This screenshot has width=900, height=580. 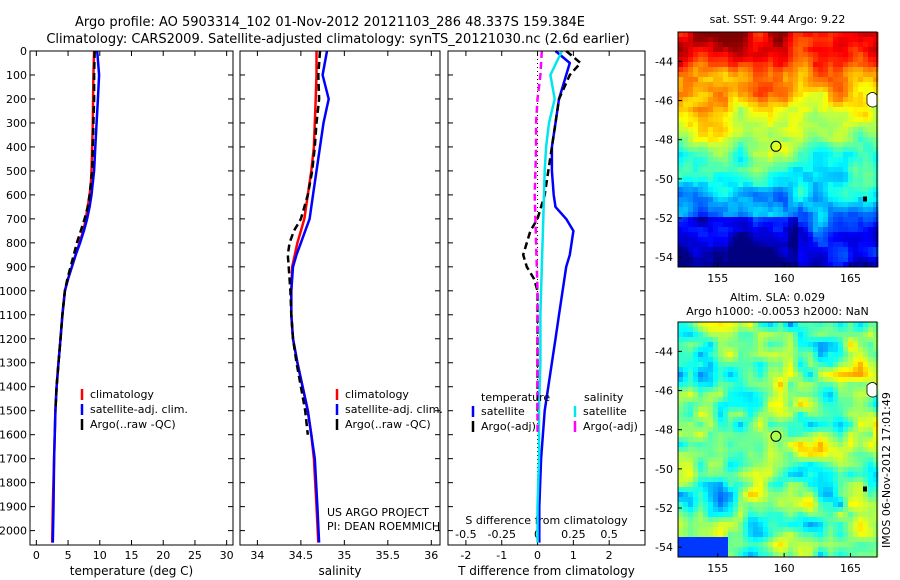 What do you see at coordinates (377, 394) in the screenshot?
I see `legend-label: climatology` at bounding box center [377, 394].